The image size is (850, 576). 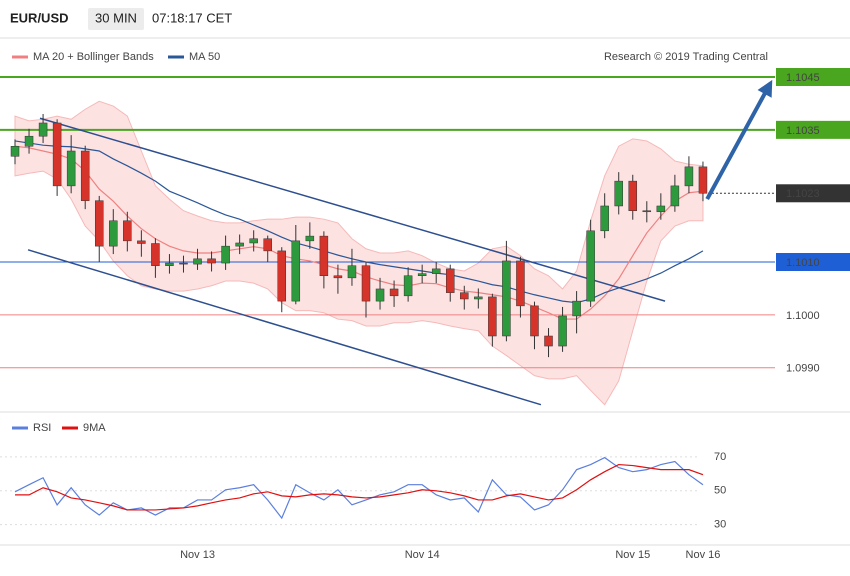 I want to click on level-label: 1.1000, so click(x=803, y=316).